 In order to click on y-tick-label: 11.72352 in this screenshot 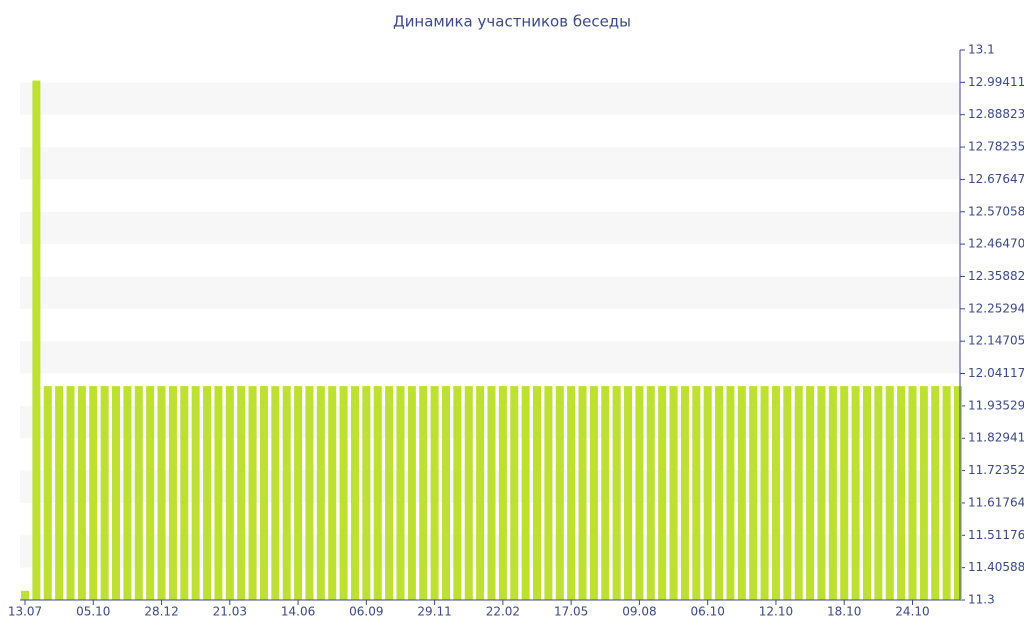, I will do `click(996, 470)`.